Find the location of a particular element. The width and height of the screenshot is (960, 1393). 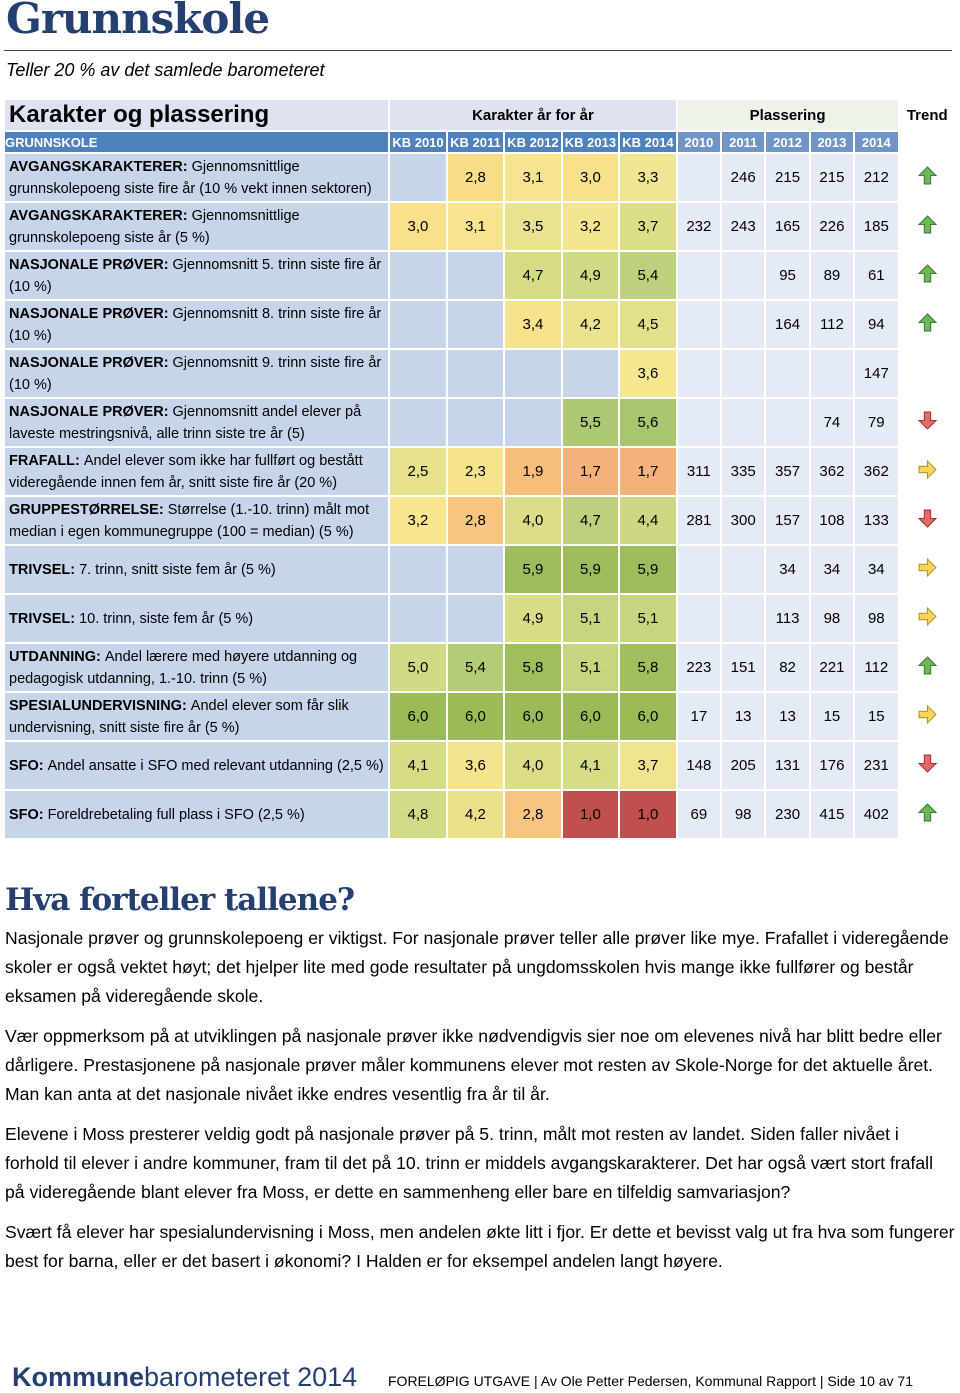

row-label-text: 7. trinn, snitt siste fem år (5 %) is located at coordinates (177, 569).